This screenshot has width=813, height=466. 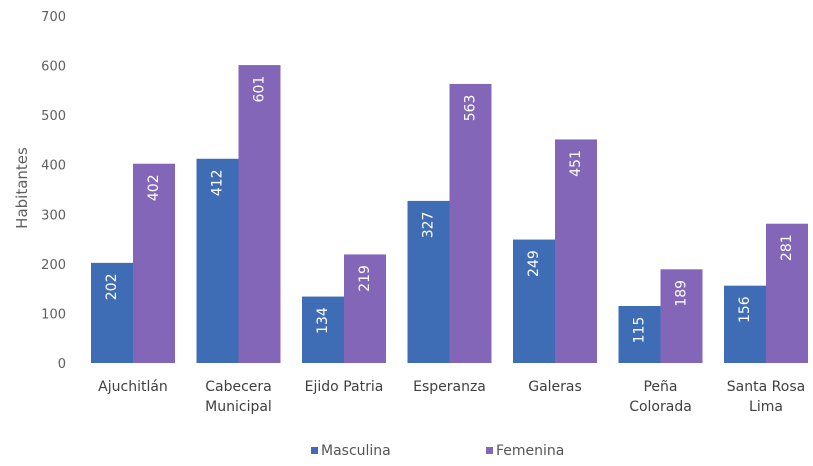 What do you see at coordinates (471, 108) in the screenshot?
I see `data-label: 563` at bounding box center [471, 108].